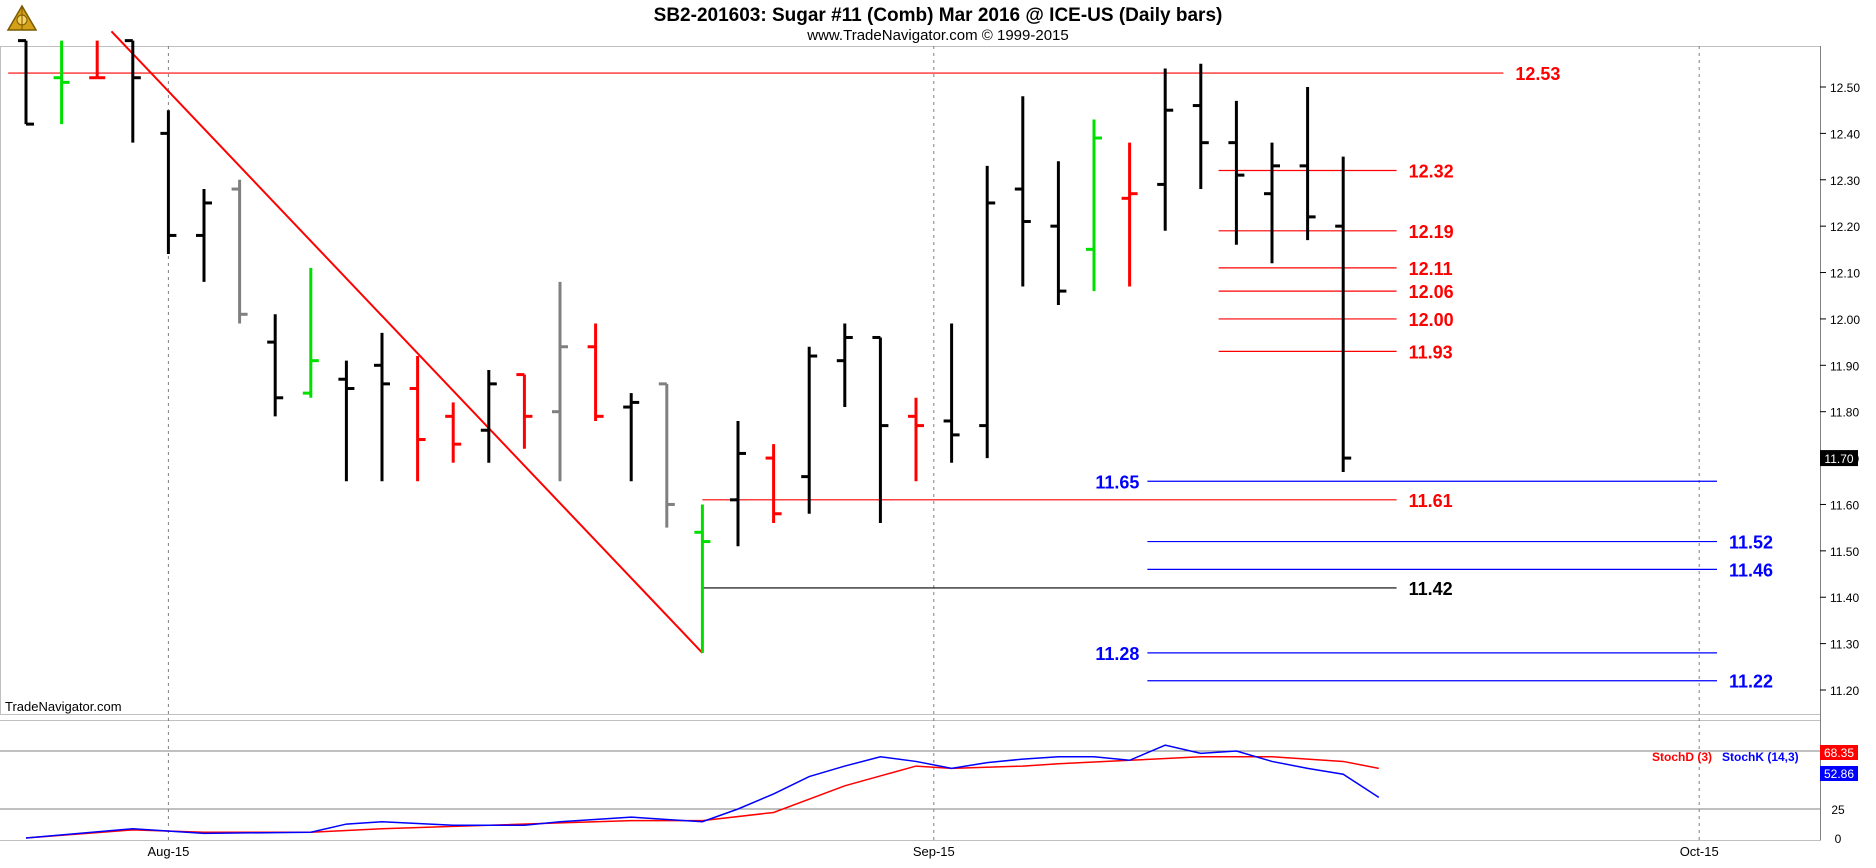 This screenshot has height=868, width=1876. I want to click on chart-subtitle: www.TradeNavigator.com © 1999-2015, so click(937, 35).